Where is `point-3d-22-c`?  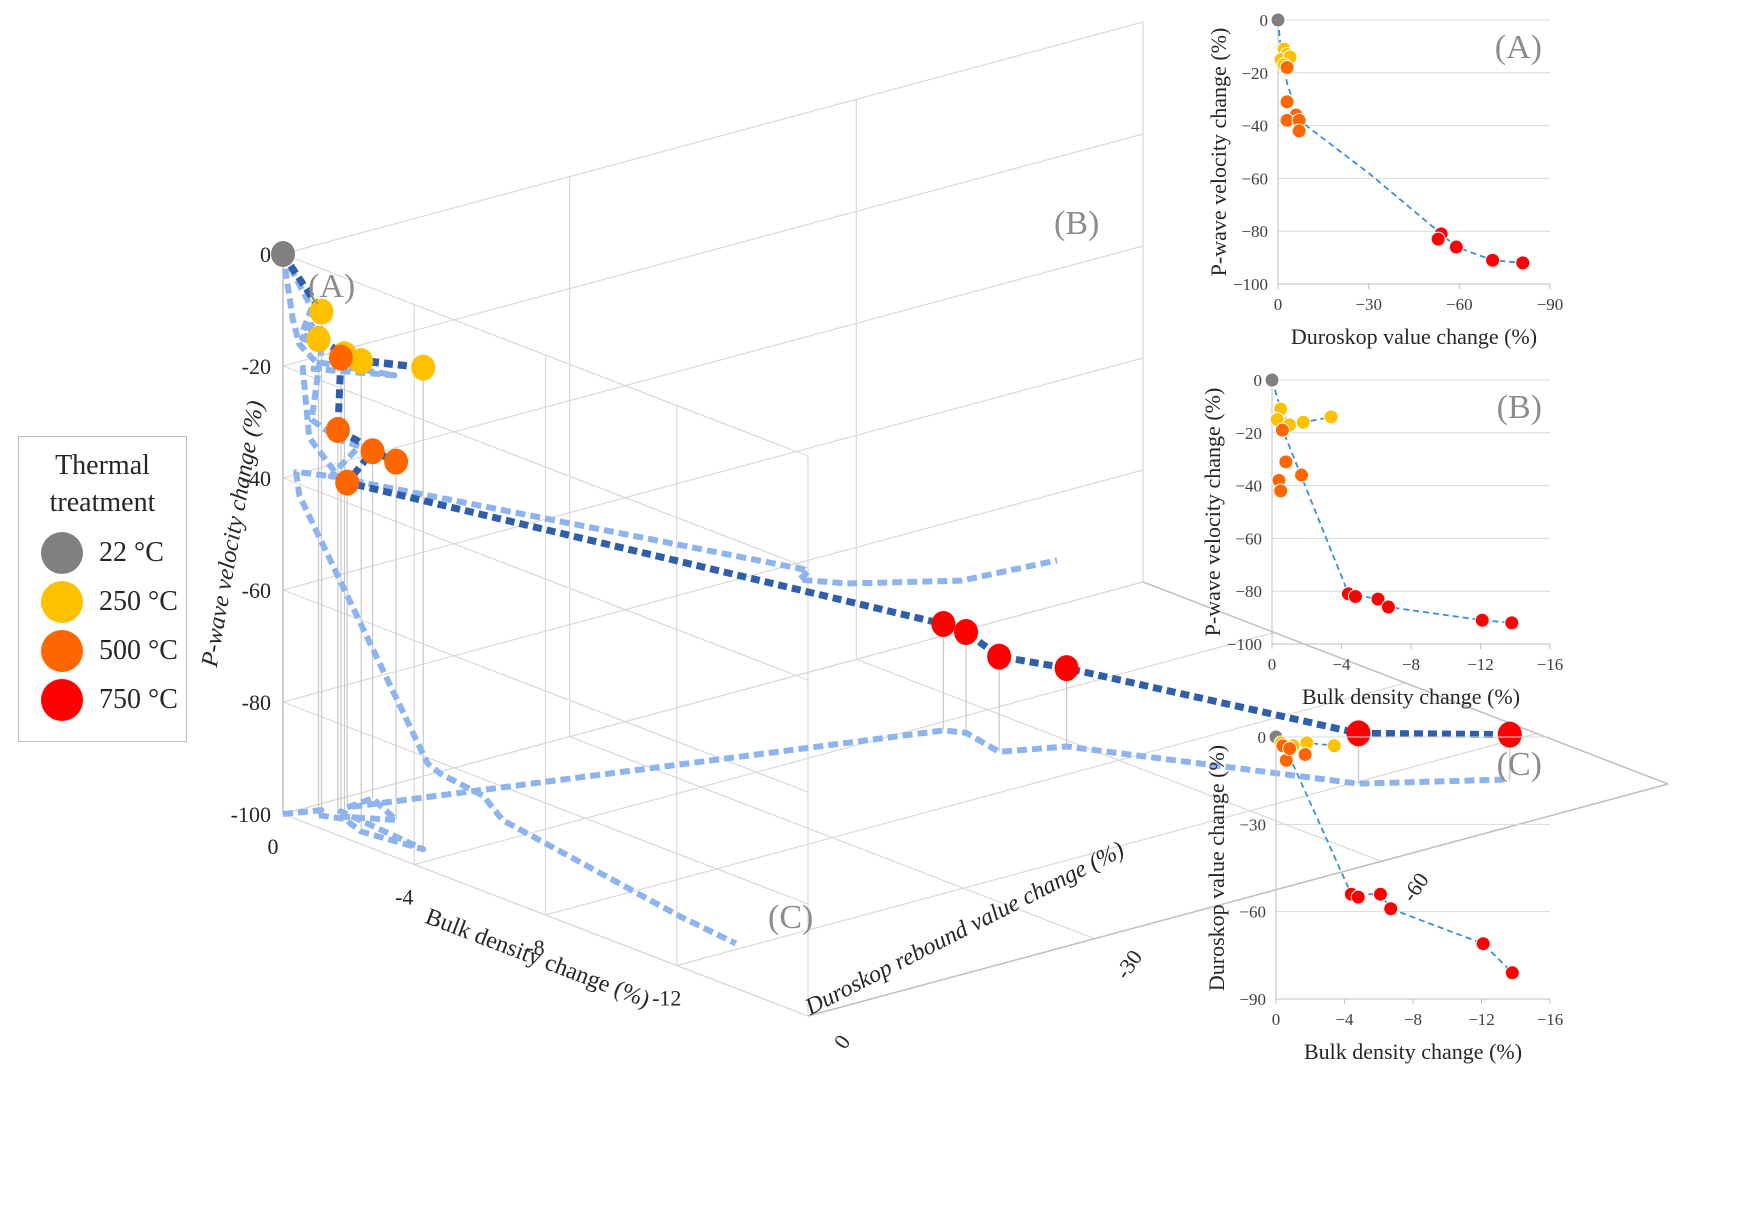 point-3d-22-c is located at coordinates (283, 254).